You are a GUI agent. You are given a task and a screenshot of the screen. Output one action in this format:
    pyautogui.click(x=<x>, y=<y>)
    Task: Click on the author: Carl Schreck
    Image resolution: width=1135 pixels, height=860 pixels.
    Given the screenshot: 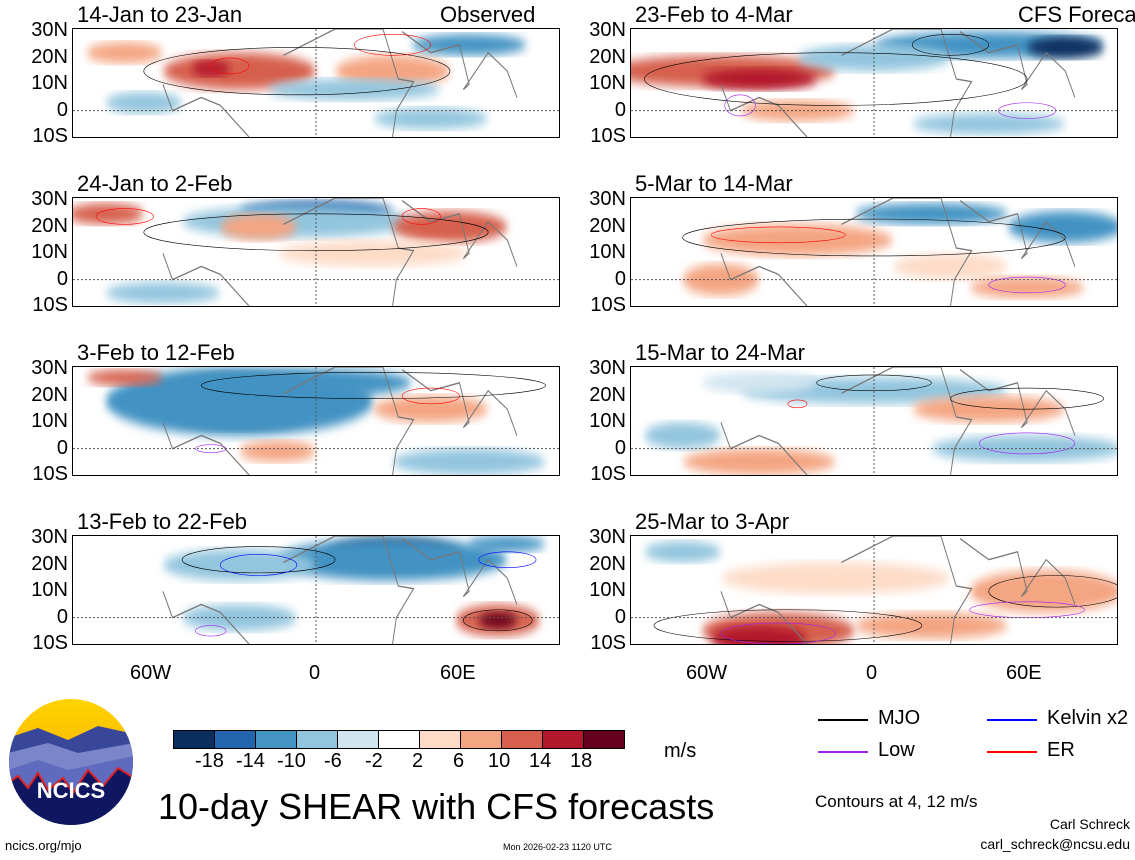 What is the action you would take?
    pyautogui.click(x=1089, y=824)
    